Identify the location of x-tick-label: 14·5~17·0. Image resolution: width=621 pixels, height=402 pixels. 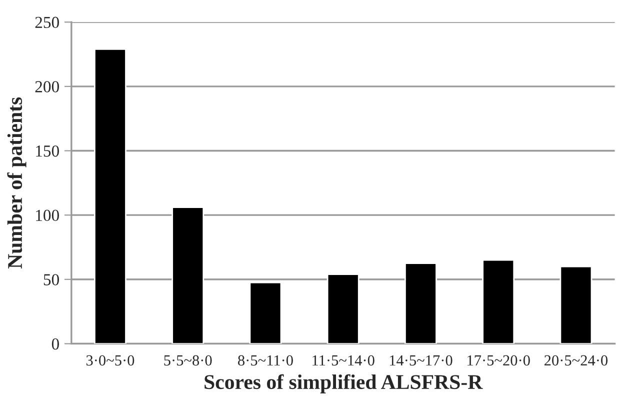
(421, 360).